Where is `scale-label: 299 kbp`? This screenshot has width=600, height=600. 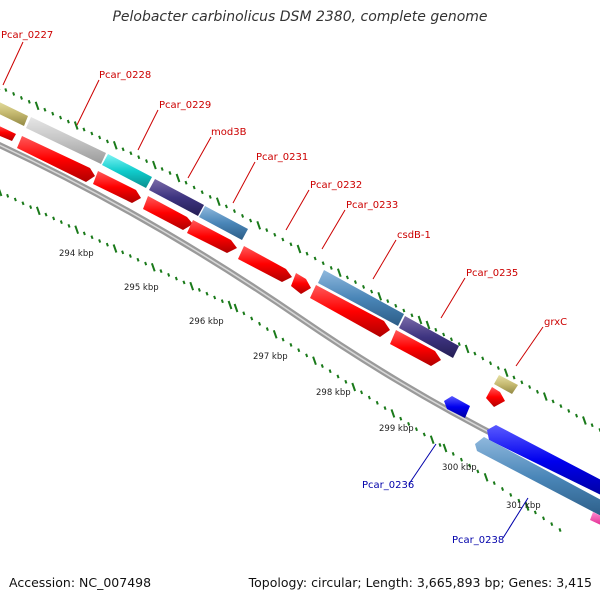 scale-label: 299 kbp is located at coordinates (396, 429).